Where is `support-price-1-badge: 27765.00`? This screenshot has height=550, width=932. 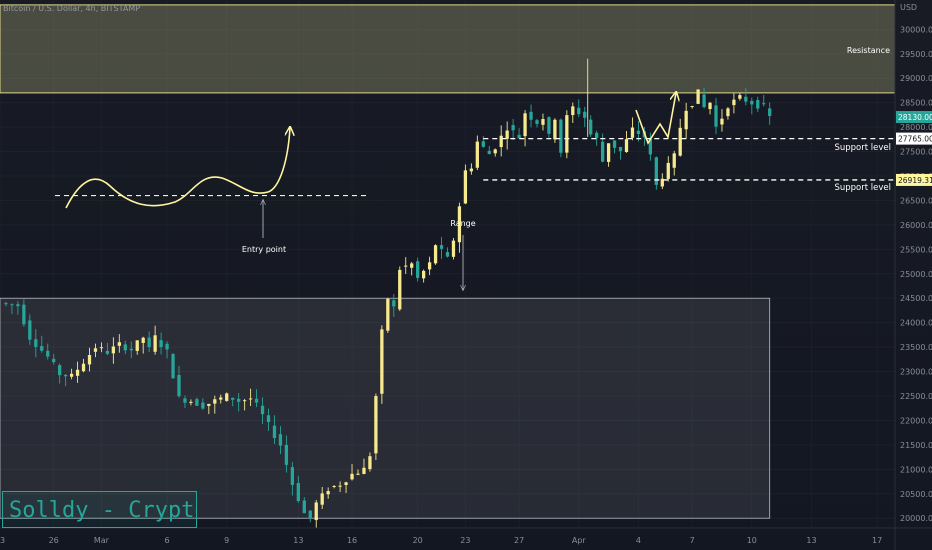
support-price-1-badge: 27765.00 is located at coordinates (915, 139).